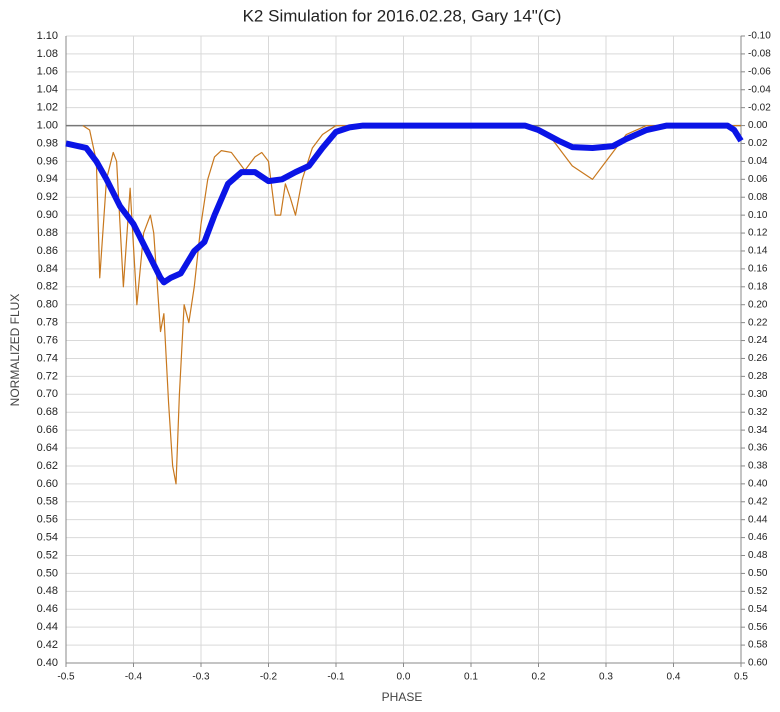  I want to click on y-tick-label: 0.70, so click(47, 394).